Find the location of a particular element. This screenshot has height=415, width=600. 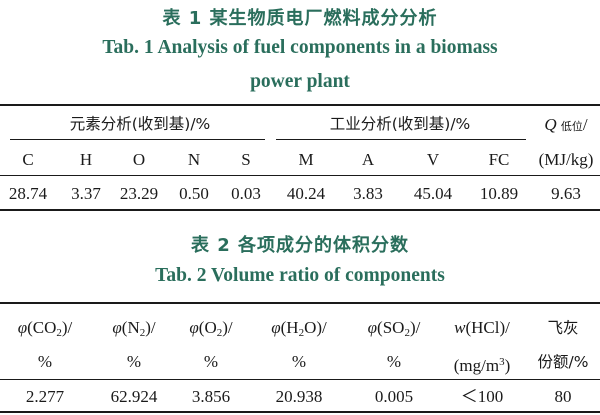

table2-caption-zh: 表 2 各项成分的体积分数 is located at coordinates (300, 245).